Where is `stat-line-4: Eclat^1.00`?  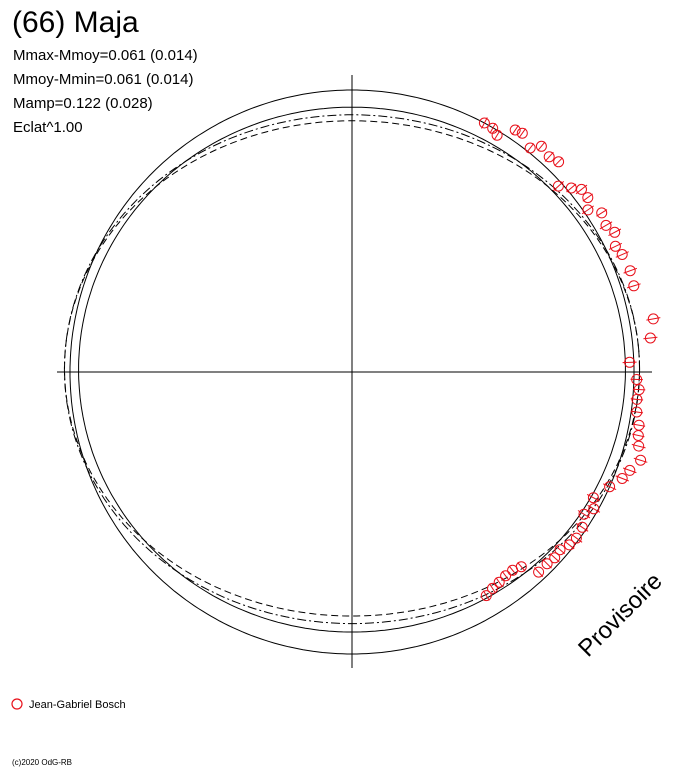 stat-line-4: Eclat^1.00 is located at coordinates (48, 127).